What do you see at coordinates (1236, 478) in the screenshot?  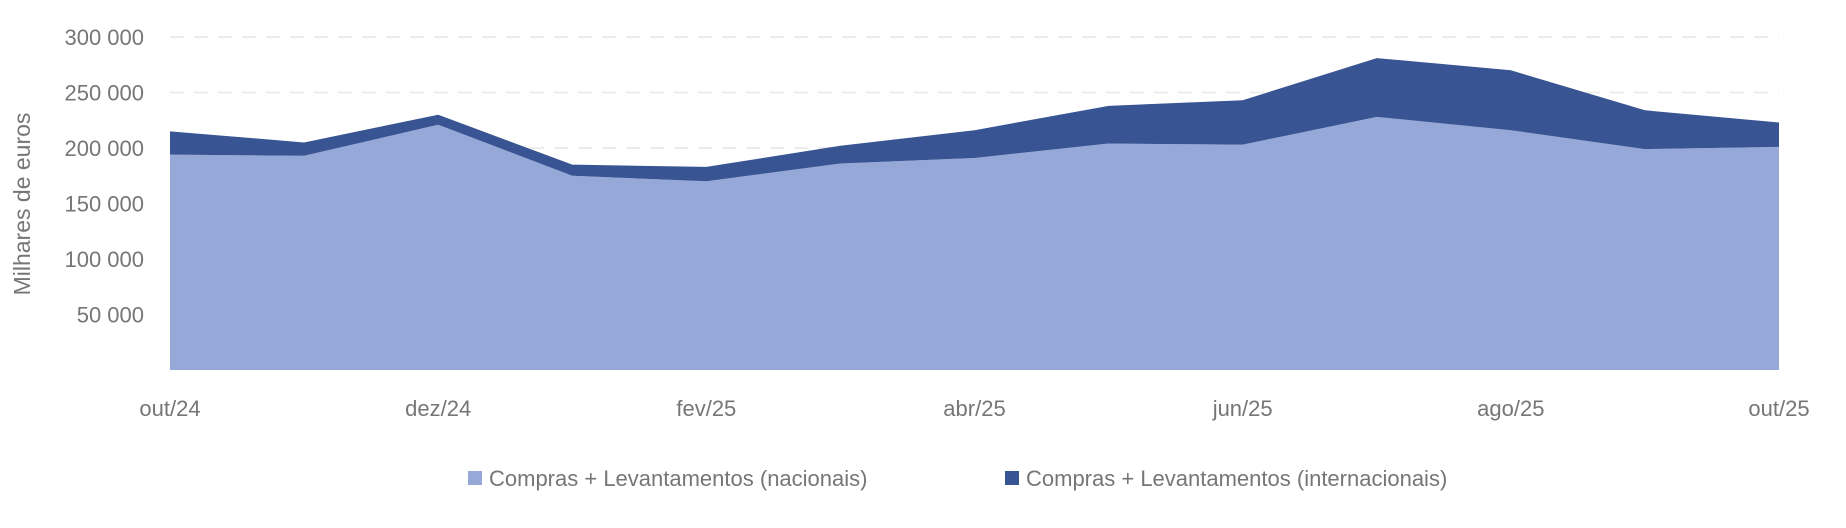 I see `legend-label: Compras + Levantamentos (internacionais)` at bounding box center [1236, 478].